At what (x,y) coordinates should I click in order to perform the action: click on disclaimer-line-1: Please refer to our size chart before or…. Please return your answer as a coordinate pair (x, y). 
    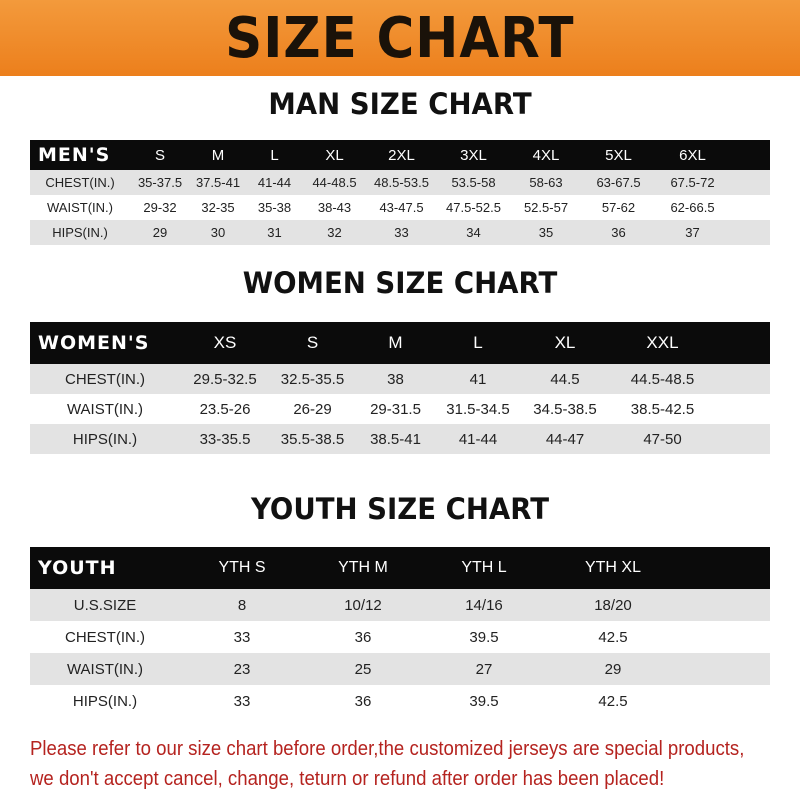
    Looking at the image, I should click on (387, 749).